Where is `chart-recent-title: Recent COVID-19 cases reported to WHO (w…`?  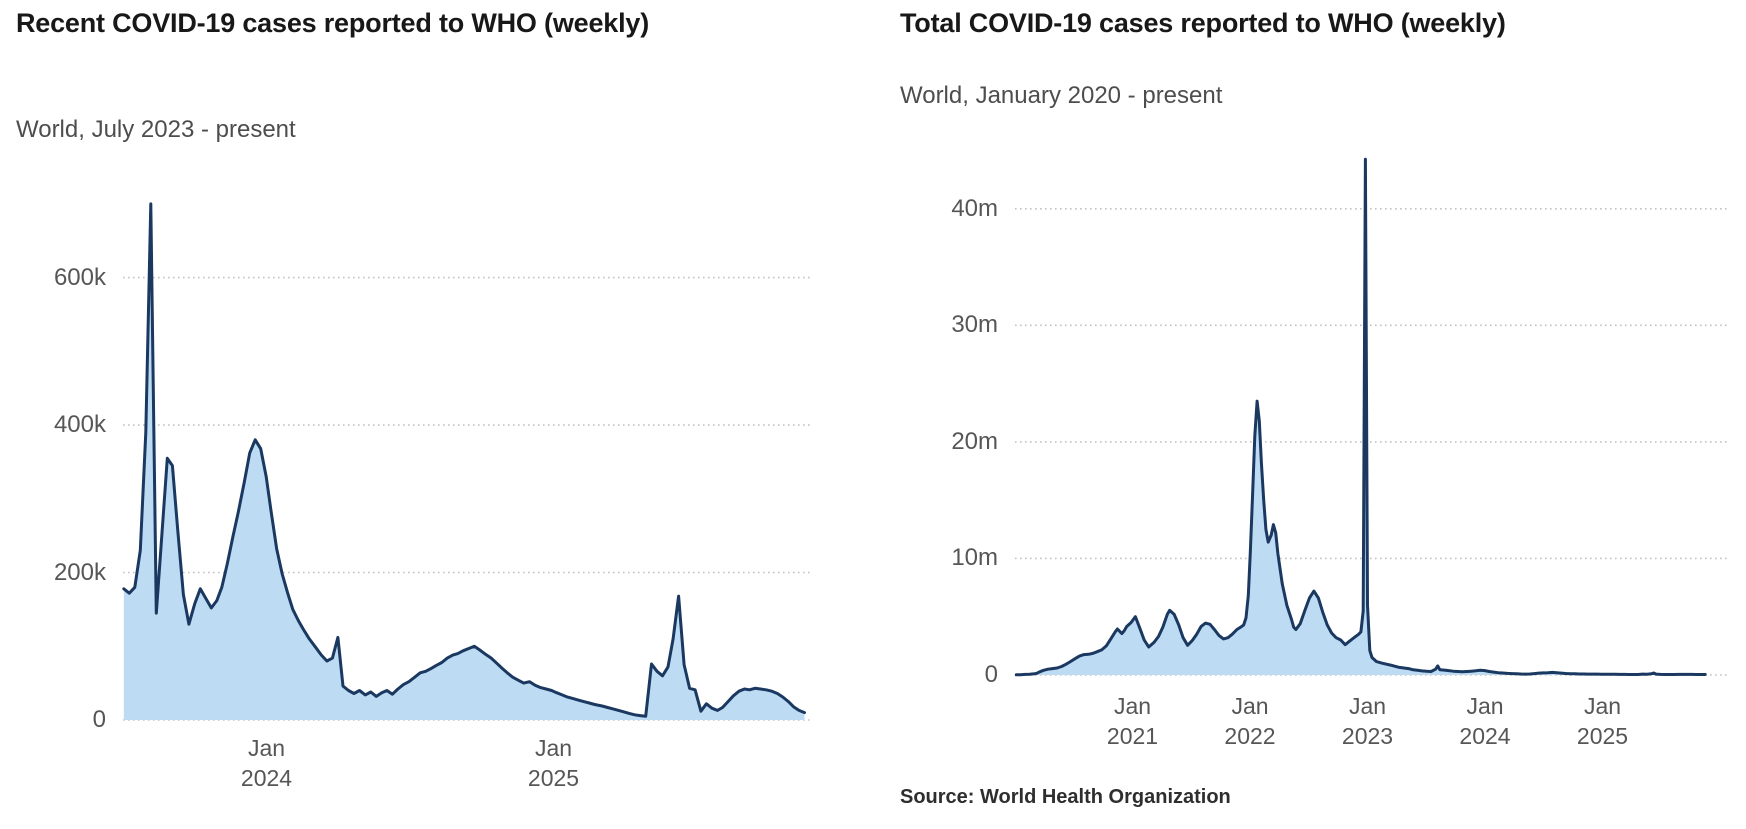
chart-recent-title: Recent COVID-19 cases reported to WHO (w… is located at coordinates (332, 23).